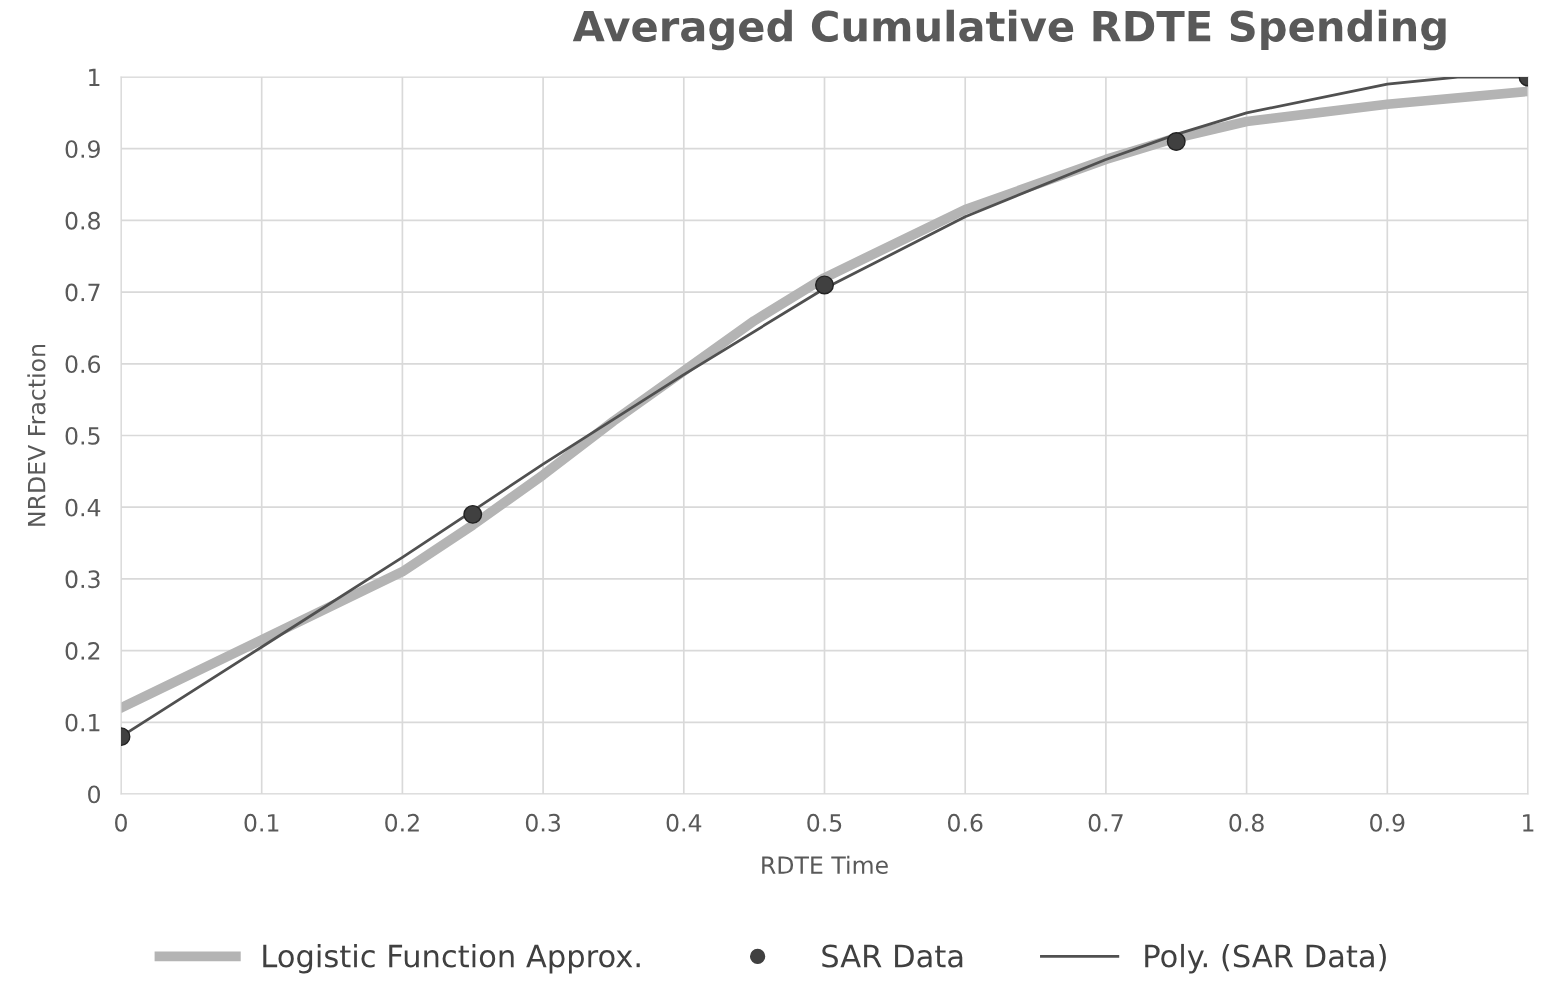 The image size is (1548, 1001). I want to click on y-tick-label: 1, so click(94, 77).